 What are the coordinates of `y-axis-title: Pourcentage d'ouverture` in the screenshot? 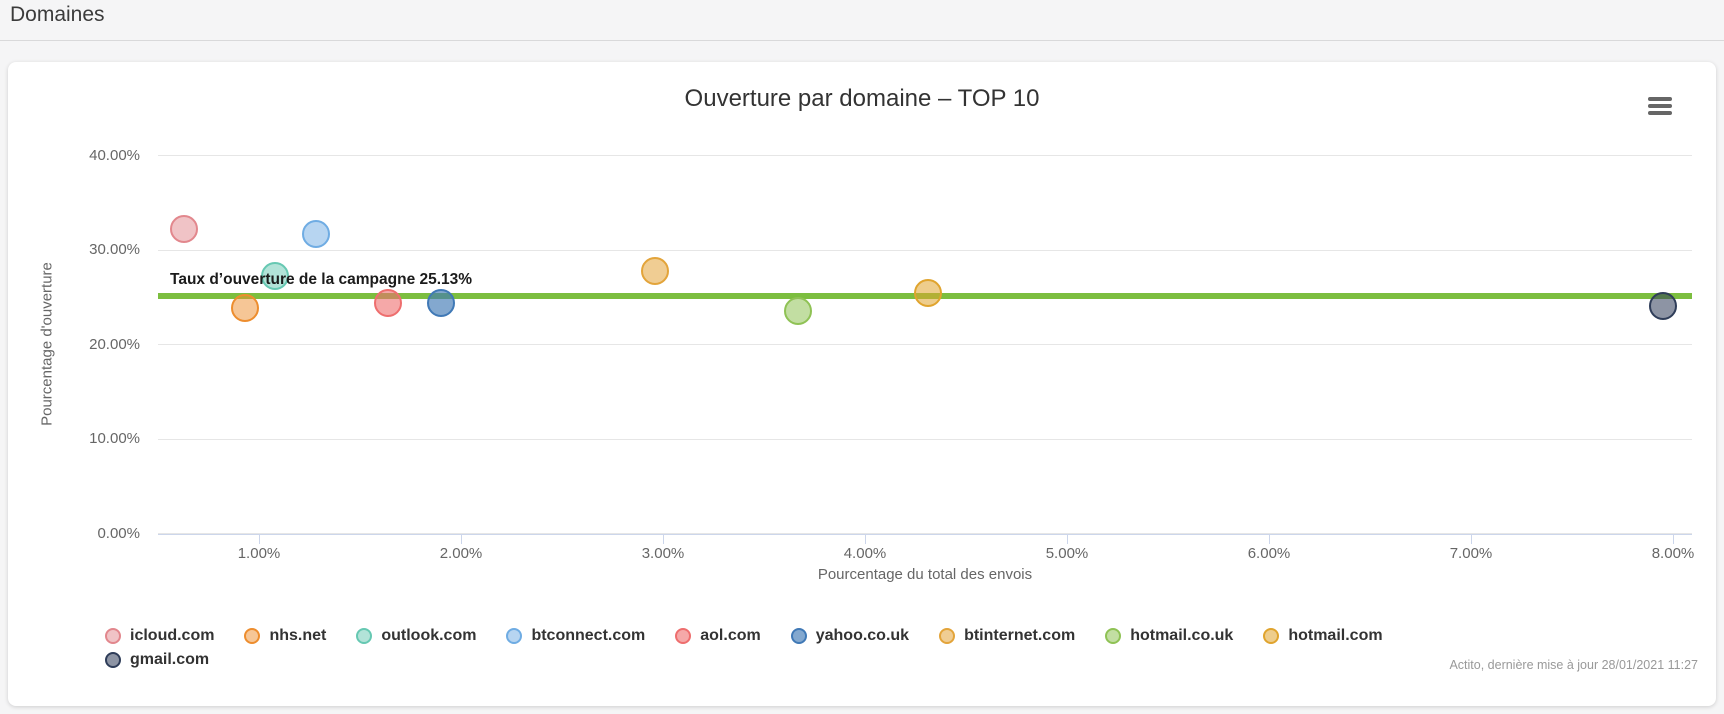 It's located at (47, 344).